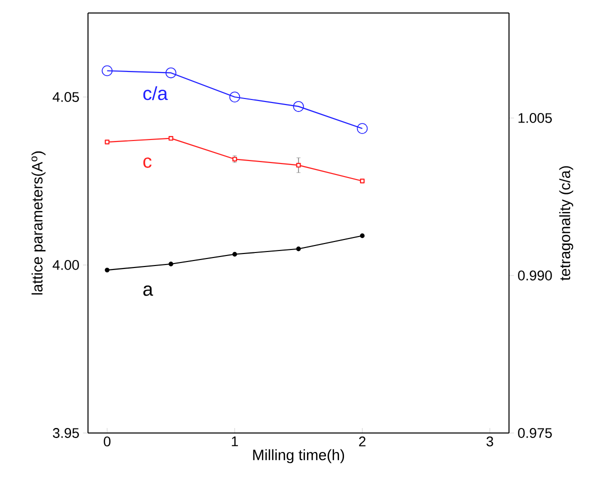 This screenshot has height=484, width=594. What do you see at coordinates (362, 441) in the screenshot?
I see `x-tick-label: 2` at bounding box center [362, 441].